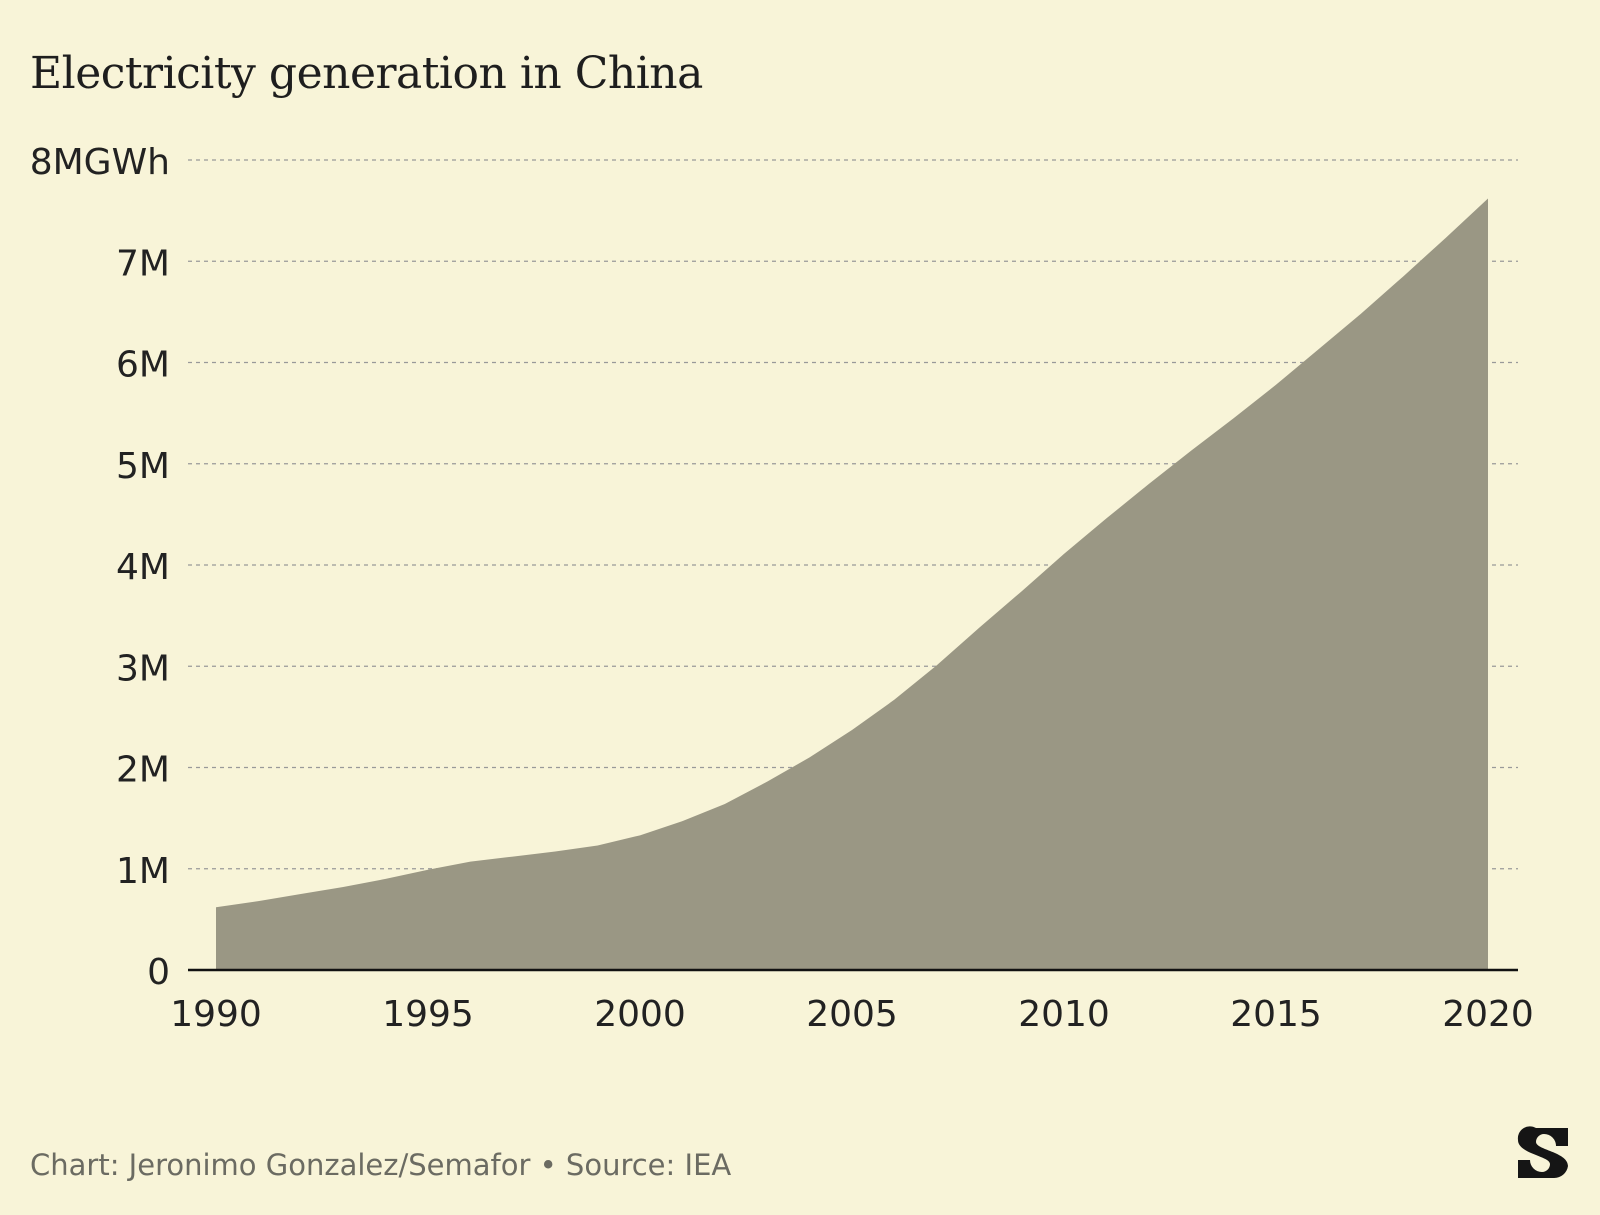 This screenshot has height=1215, width=1600. I want to click on chart-title: Electricity generation in China, so click(366, 73).